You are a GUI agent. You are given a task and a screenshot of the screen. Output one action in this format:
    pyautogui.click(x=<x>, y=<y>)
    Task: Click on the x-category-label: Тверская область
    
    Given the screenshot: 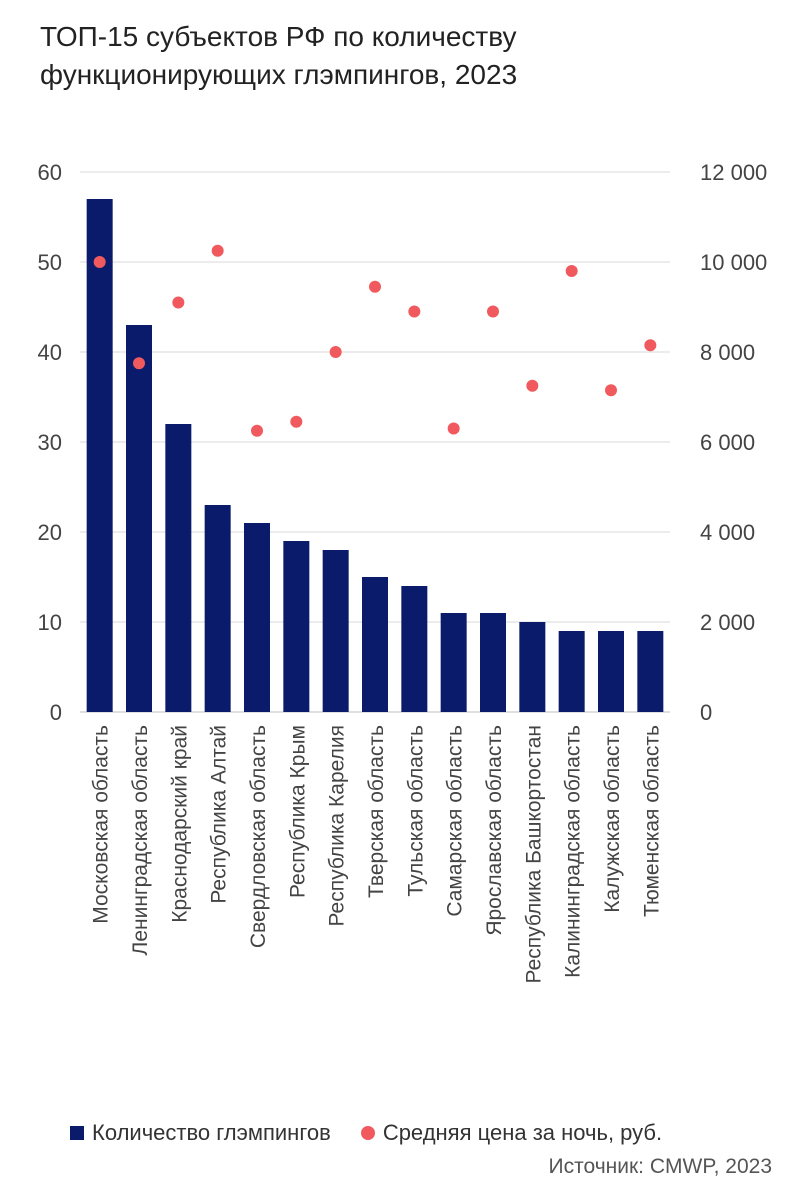 What is the action you would take?
    pyautogui.click(x=376, y=811)
    